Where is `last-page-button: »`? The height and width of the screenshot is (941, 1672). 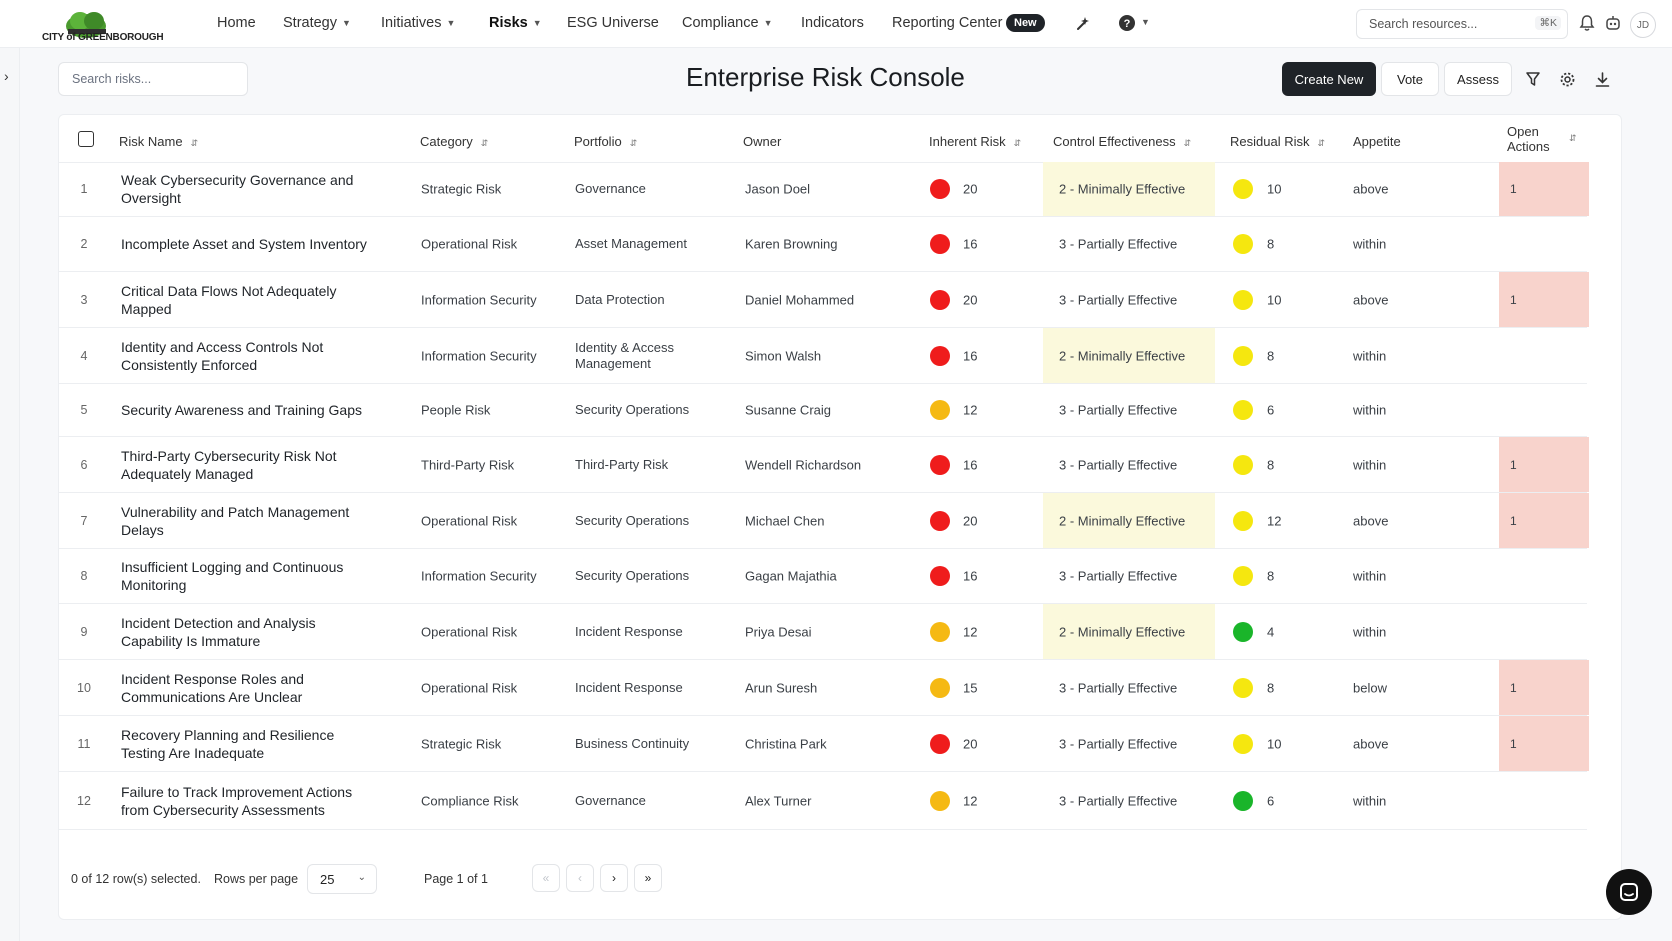
last-page-button: » is located at coordinates (648, 878).